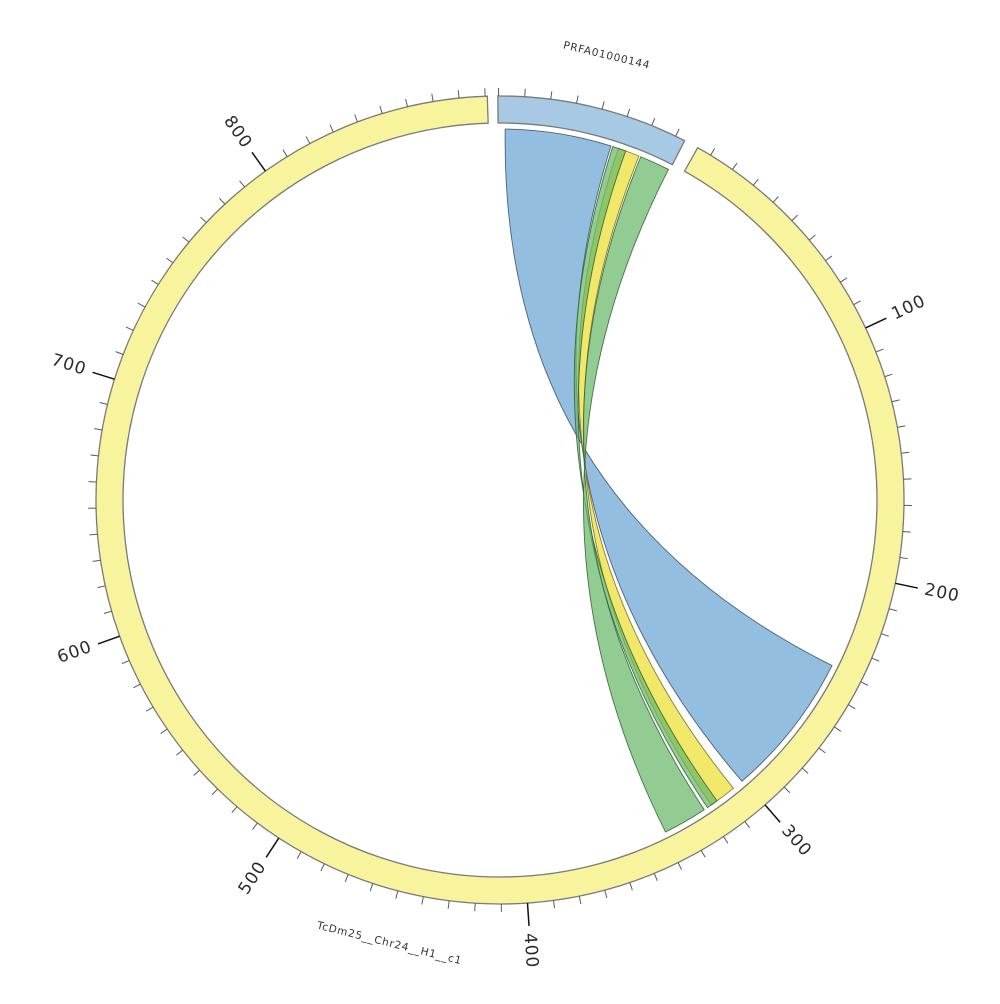  Describe the element at coordinates (908, 307) in the screenshot. I see `tick-label: 100` at that location.